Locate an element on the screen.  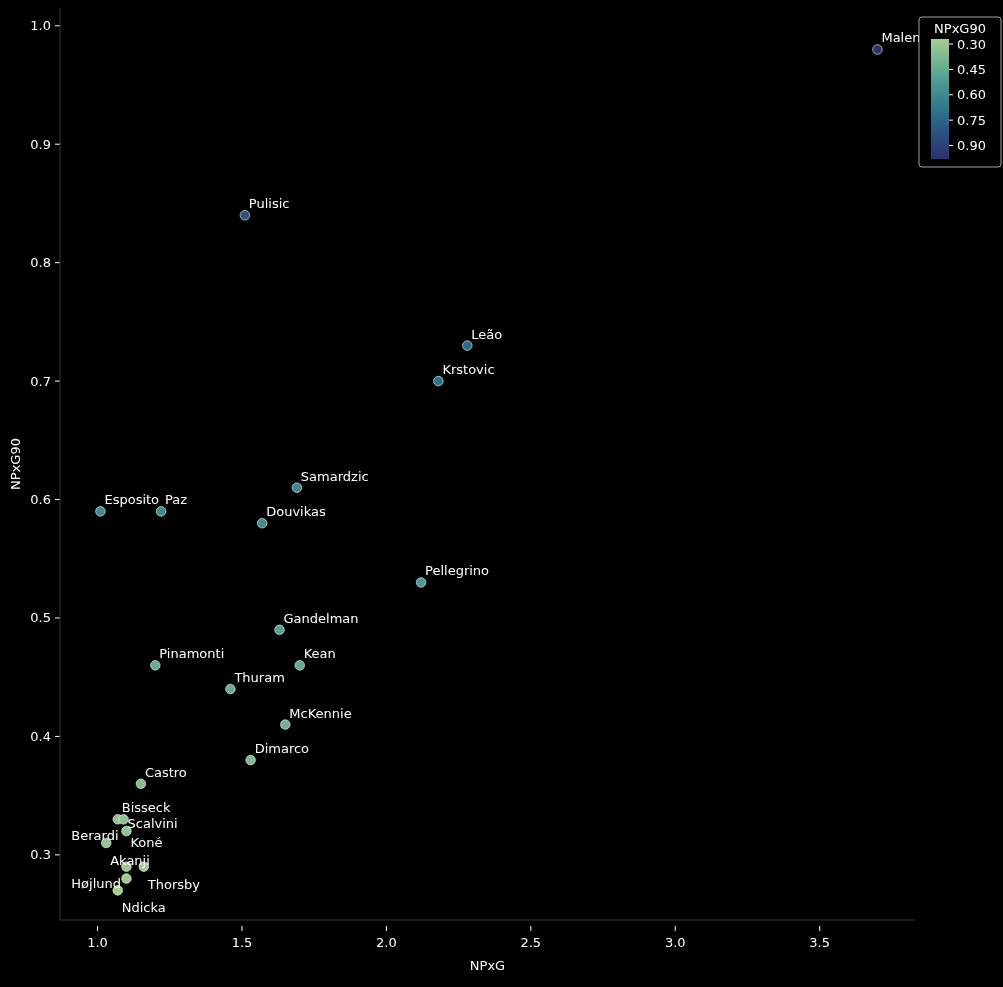
color-bar-label: 0.75 is located at coordinates (971, 120).